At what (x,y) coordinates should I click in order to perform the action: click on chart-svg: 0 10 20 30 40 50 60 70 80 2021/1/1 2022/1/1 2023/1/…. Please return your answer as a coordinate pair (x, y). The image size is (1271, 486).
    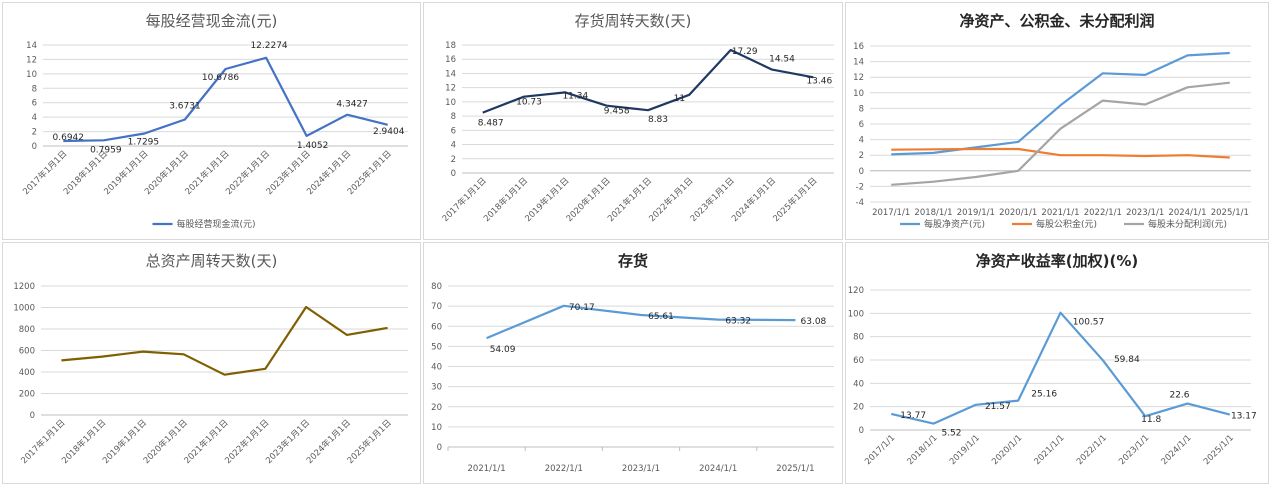
    Looking at the image, I should click on (632, 378).